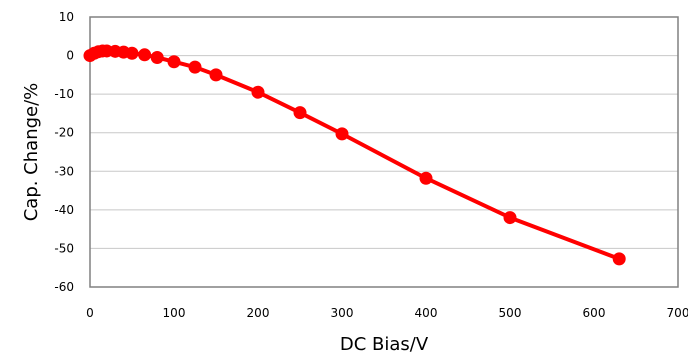 The width and height of the screenshot is (688, 358). I want to click on y-tick-label: 0, so click(70, 56).